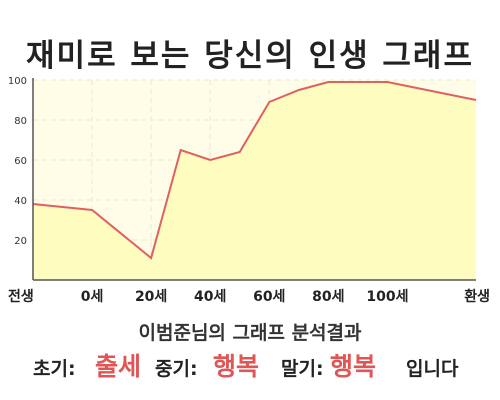 The height and width of the screenshot is (400, 500). Describe the element at coordinates (151, 297) in the screenshot. I see `x-tick-label: 20세` at that location.